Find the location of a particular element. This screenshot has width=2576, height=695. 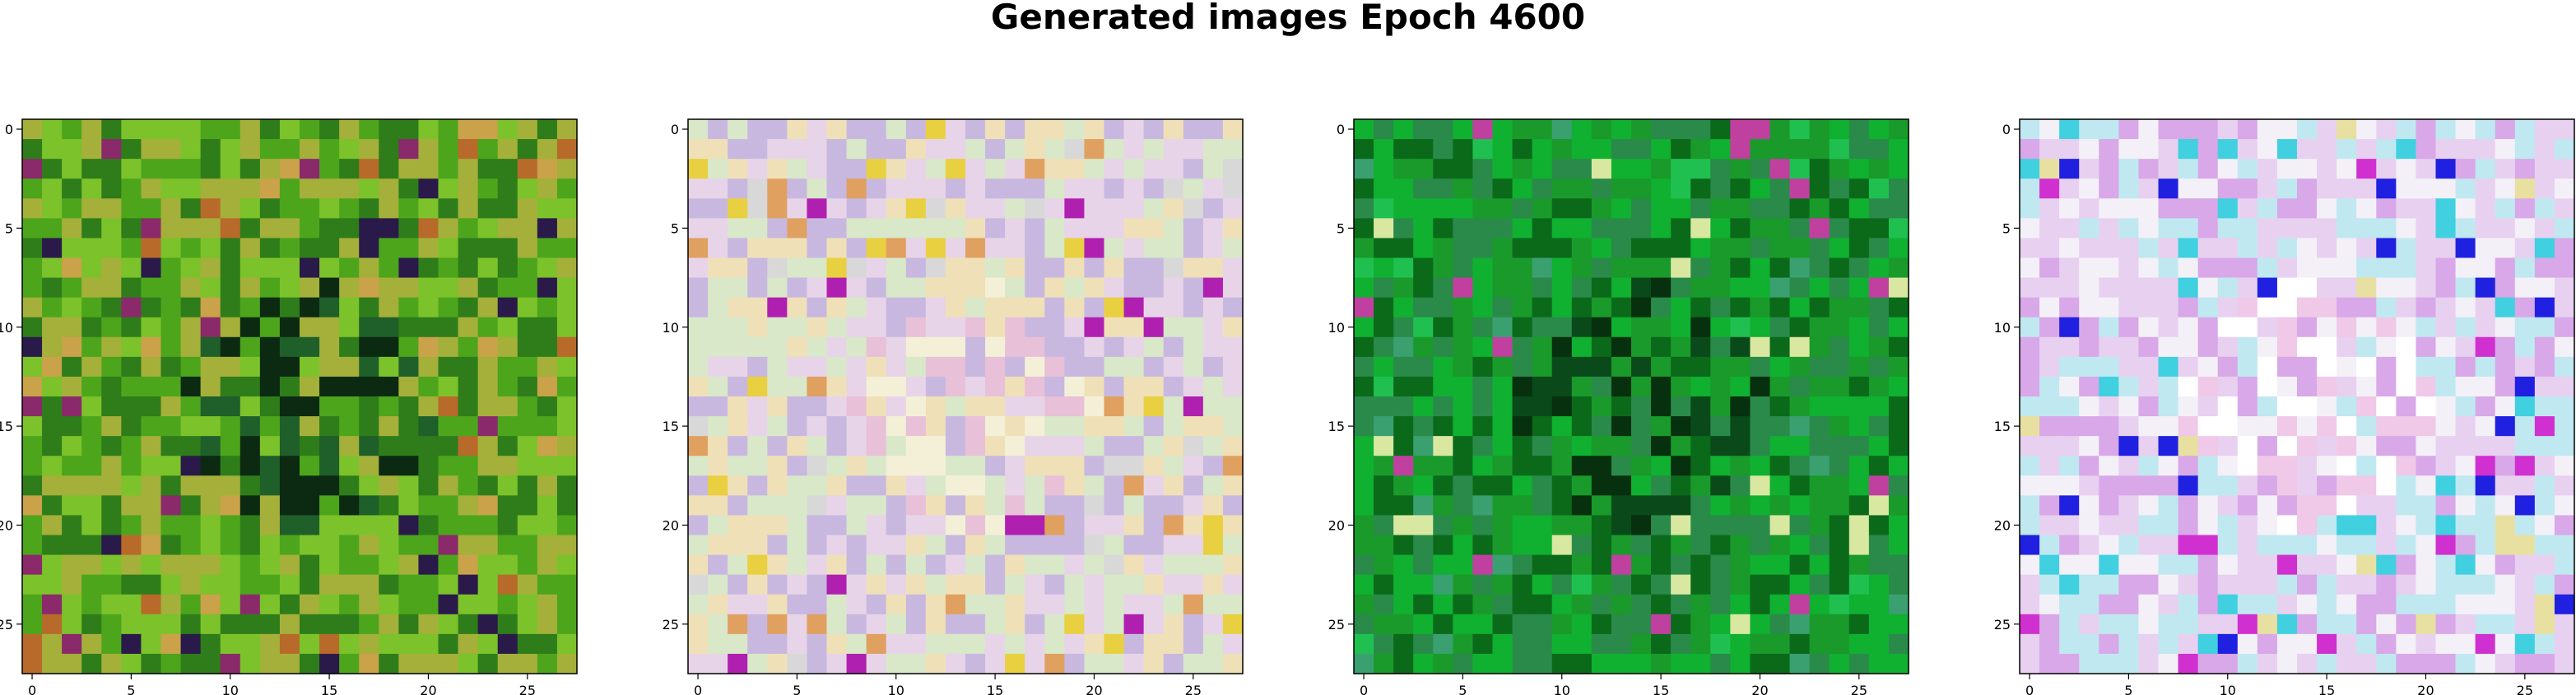

y-tick-label: 10 is located at coordinates (1336, 328).